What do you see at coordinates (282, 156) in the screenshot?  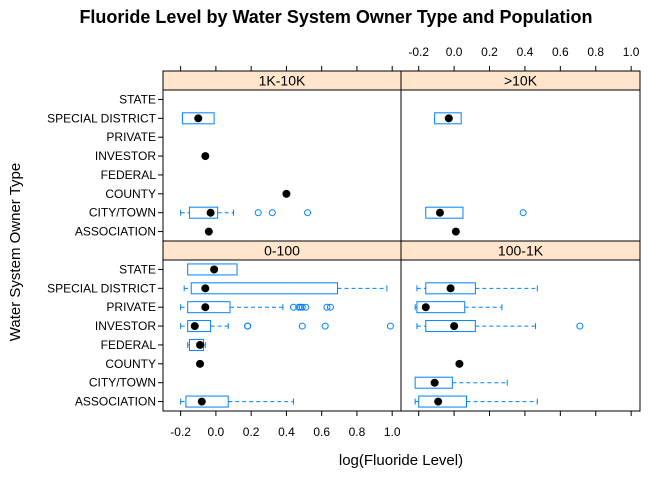 I see `panel-1K-10K: 1K-10K` at bounding box center [282, 156].